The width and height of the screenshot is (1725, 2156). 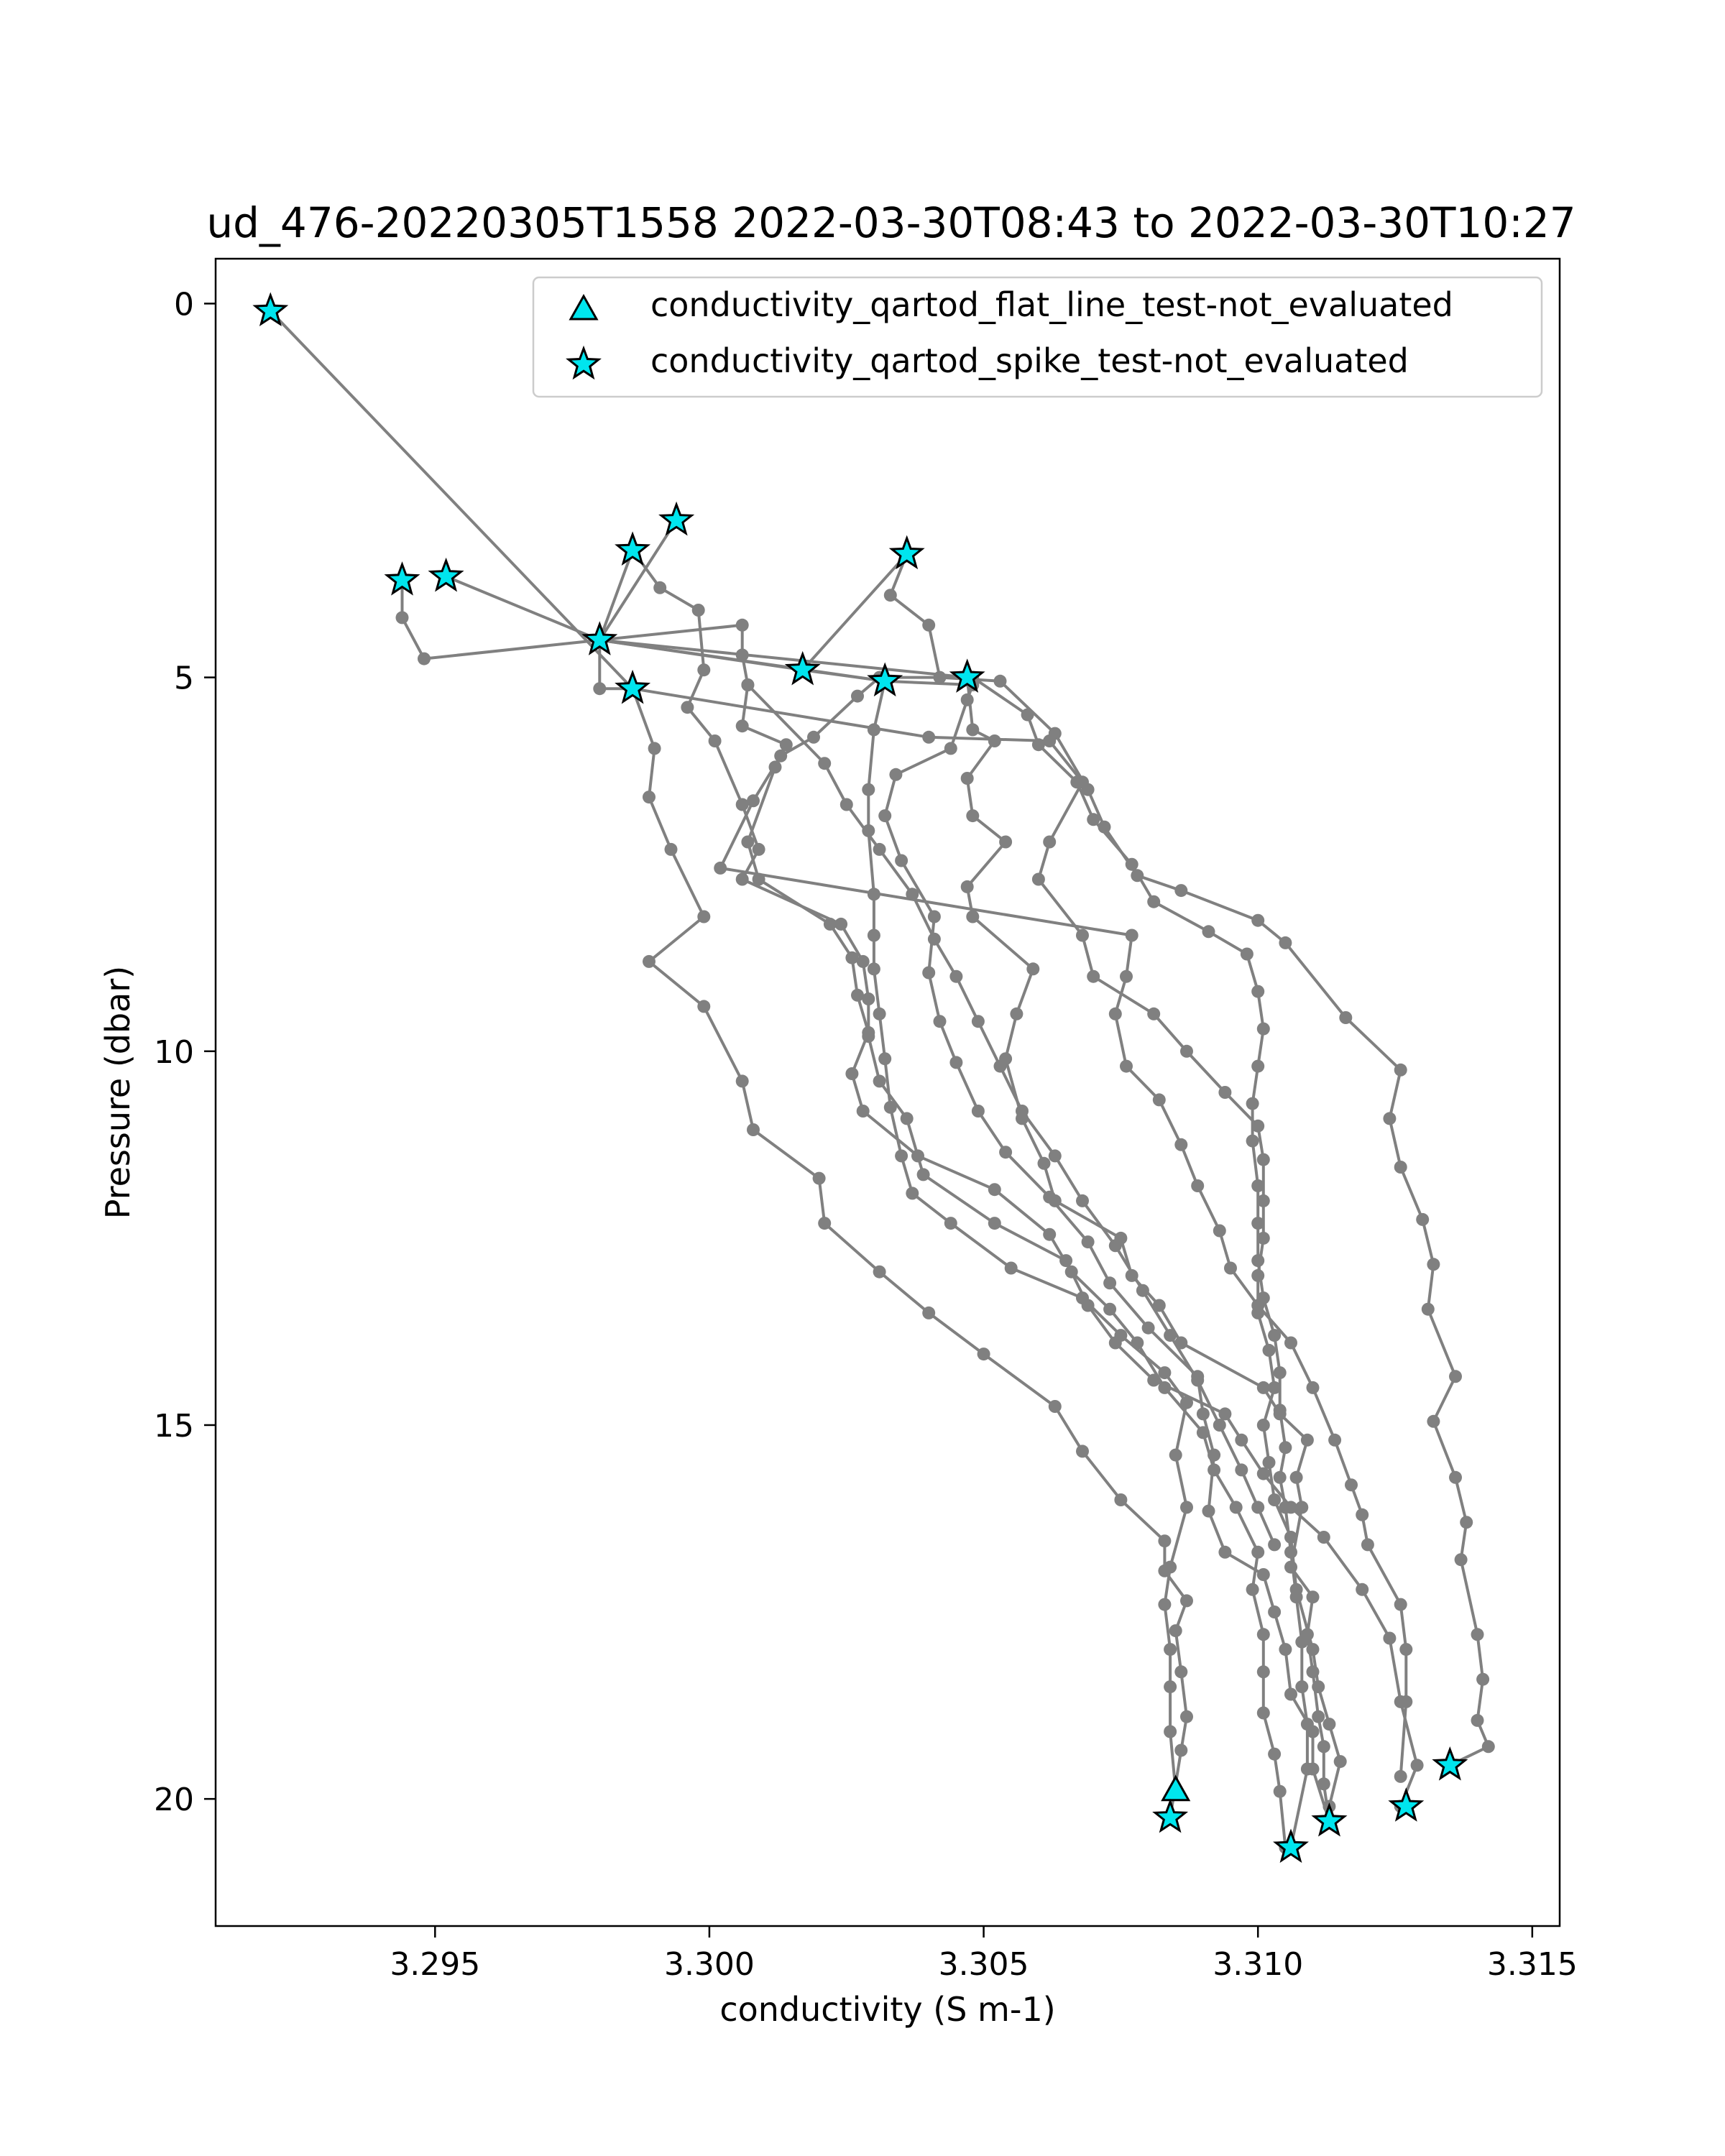 What do you see at coordinates (184, 678) in the screenshot?
I see `y-tick-label-2: 5` at bounding box center [184, 678].